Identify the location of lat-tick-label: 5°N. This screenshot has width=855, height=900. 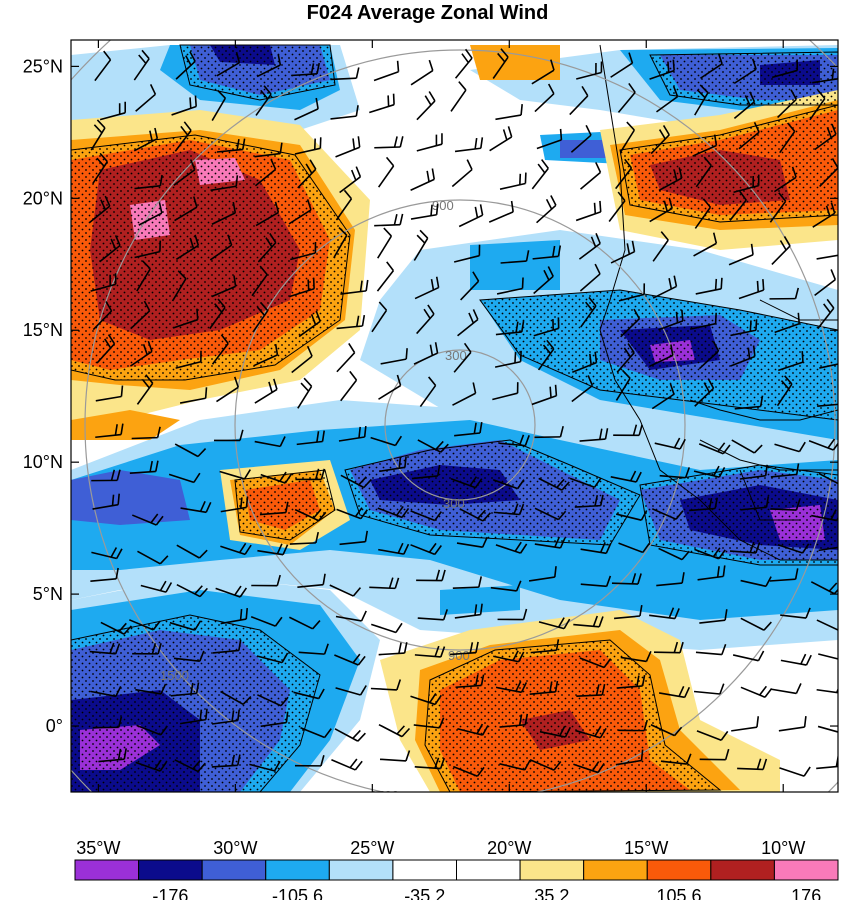
(48, 594).